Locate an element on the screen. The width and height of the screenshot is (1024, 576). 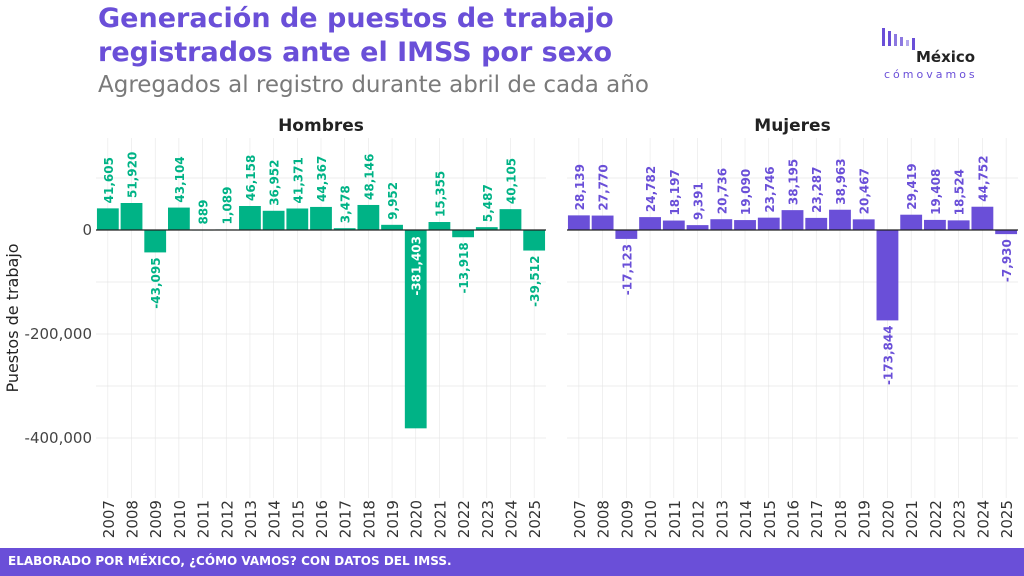
bar-hombres-2021 is located at coordinates (439, 226).